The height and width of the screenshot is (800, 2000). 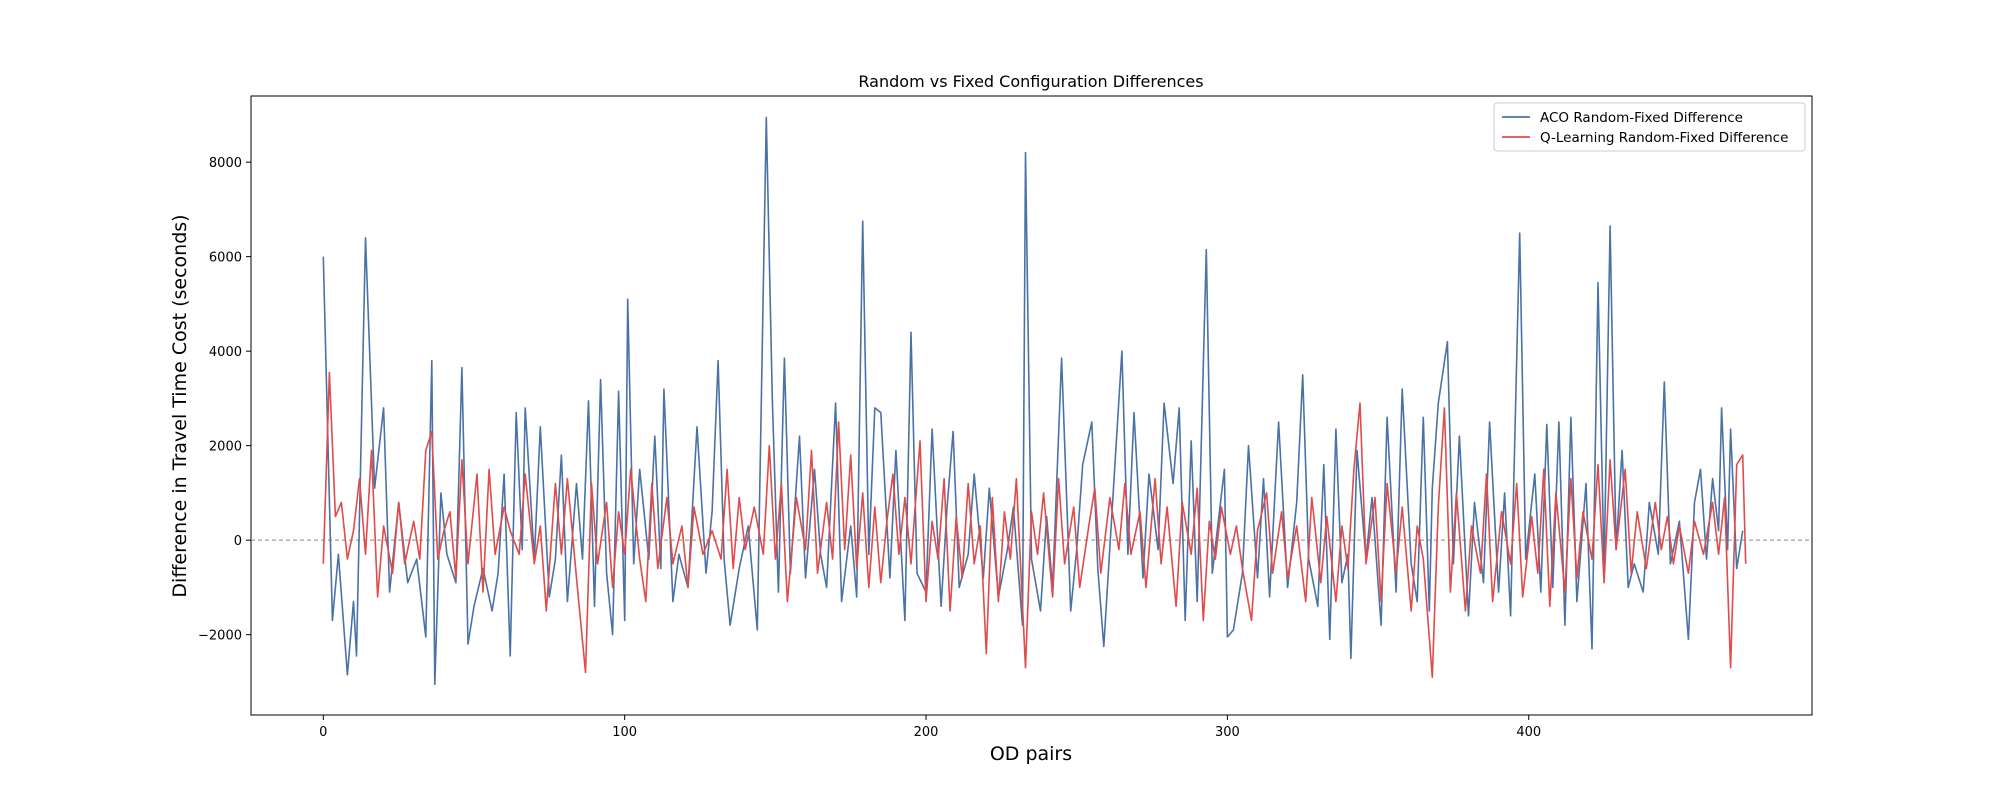 What do you see at coordinates (1528, 732) in the screenshot?
I see `x-tick-label: 400` at bounding box center [1528, 732].